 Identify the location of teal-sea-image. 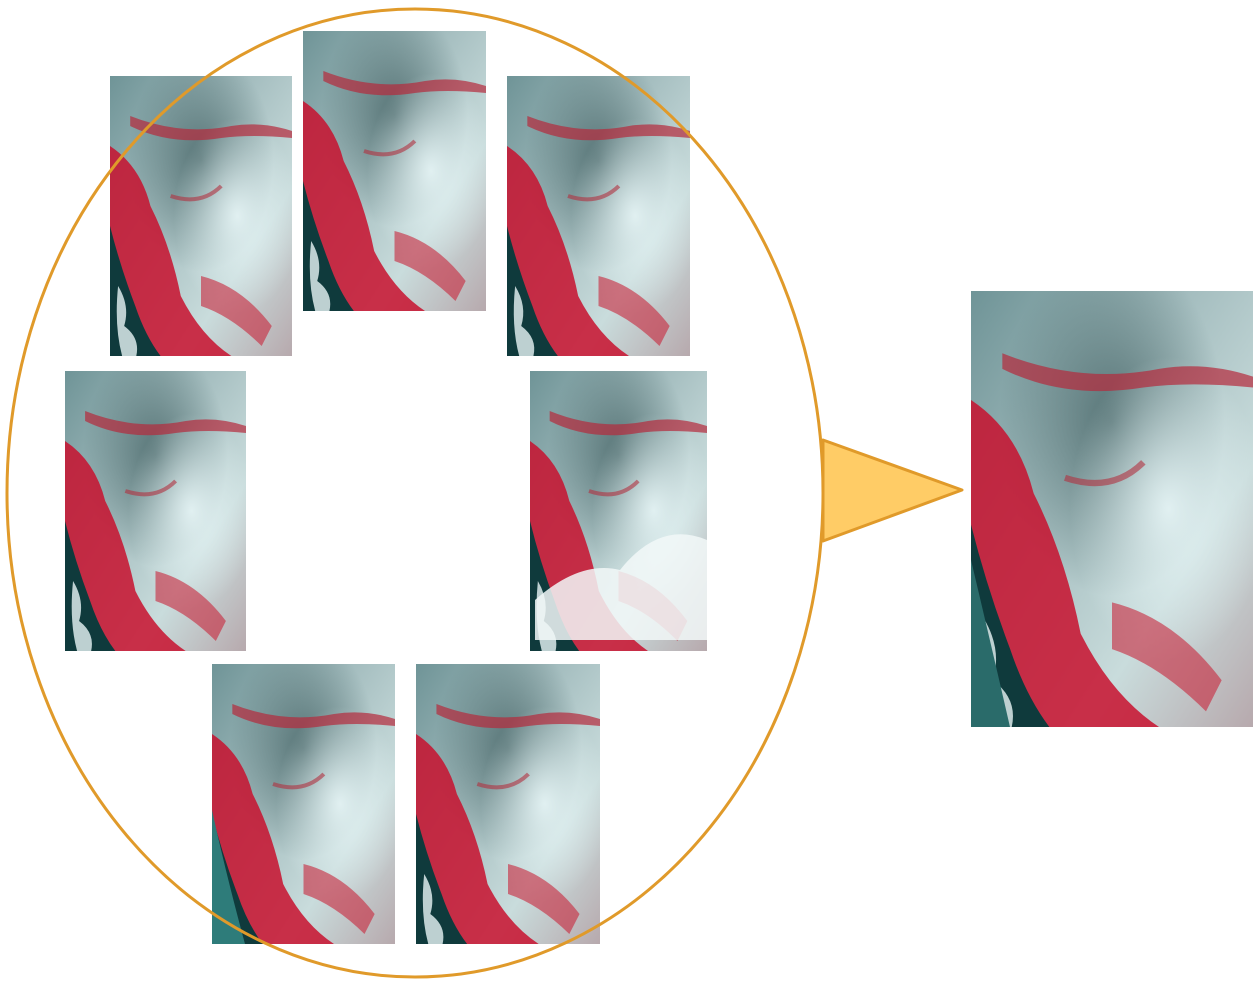
(303, 804).